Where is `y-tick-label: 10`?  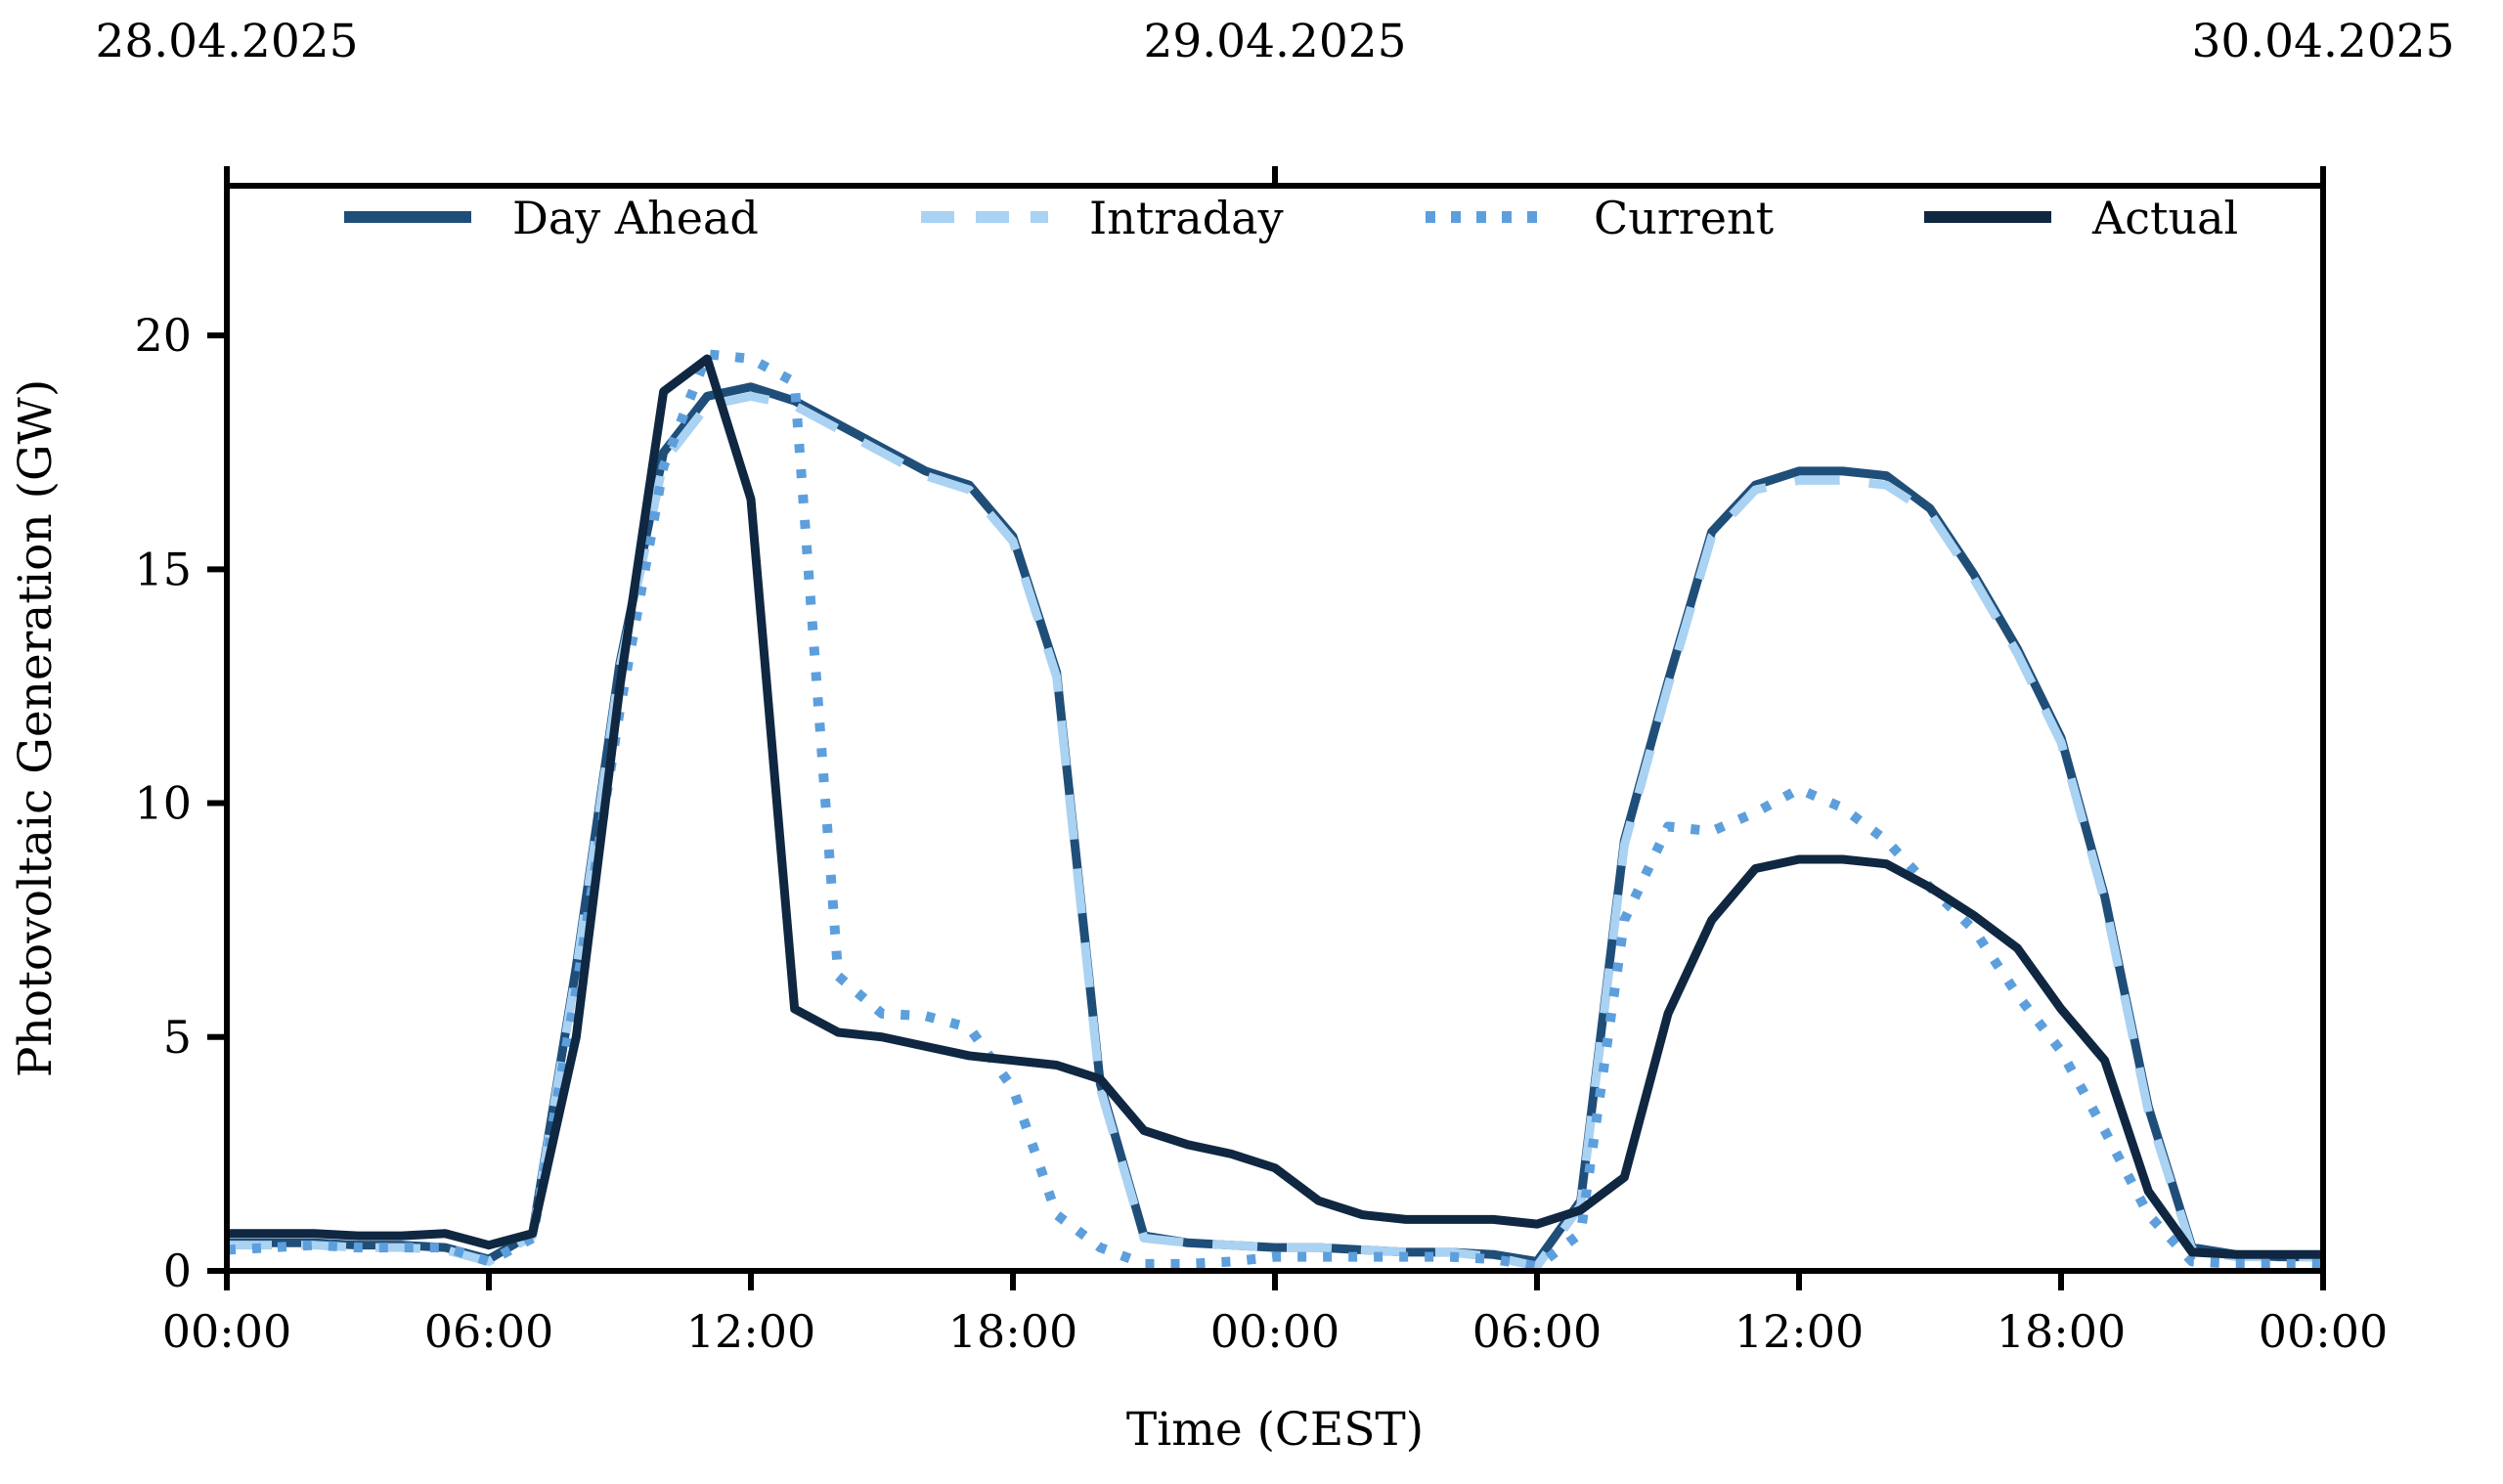 y-tick-label: 10 is located at coordinates (163, 803).